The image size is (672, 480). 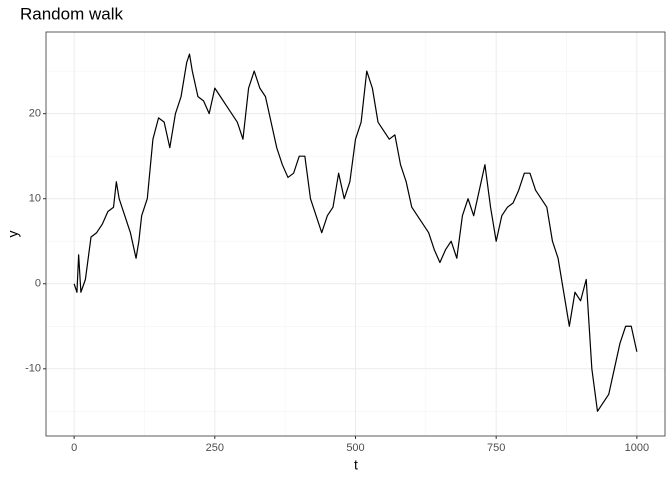 What do you see at coordinates (215, 448) in the screenshot?
I see `x-tick-label: 250` at bounding box center [215, 448].